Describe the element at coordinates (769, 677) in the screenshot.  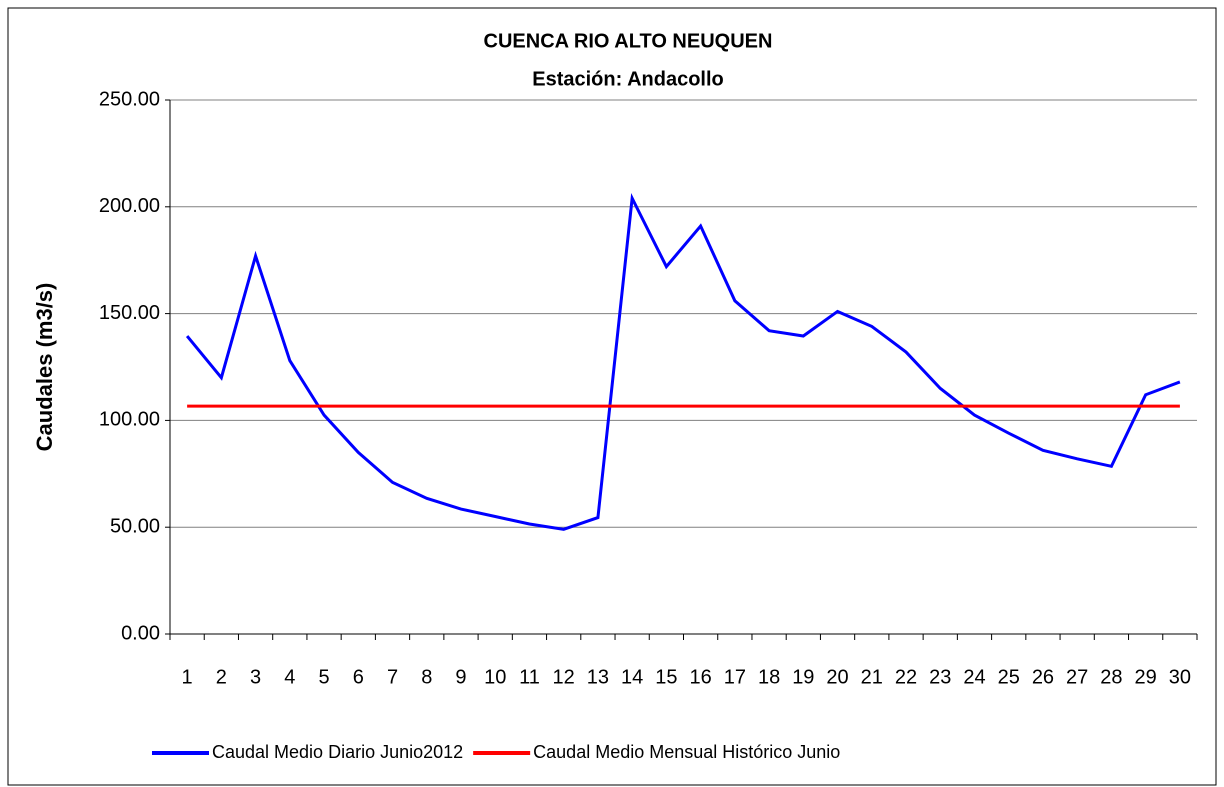
I see `x-tick-label: 18` at that location.